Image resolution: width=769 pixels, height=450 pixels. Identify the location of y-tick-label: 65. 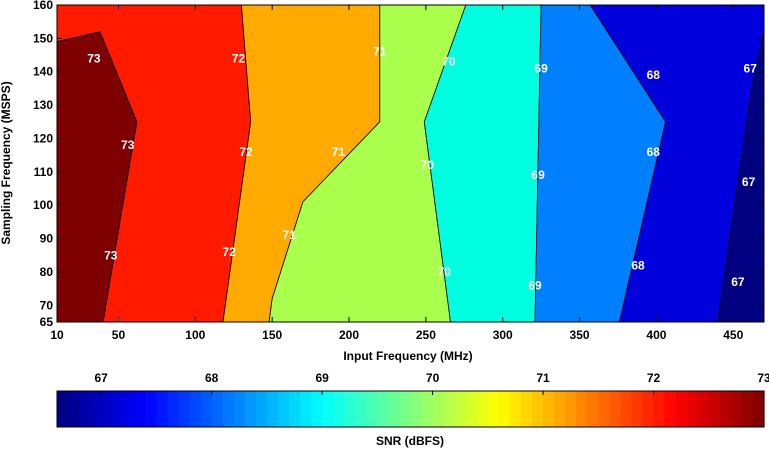
(47, 322).